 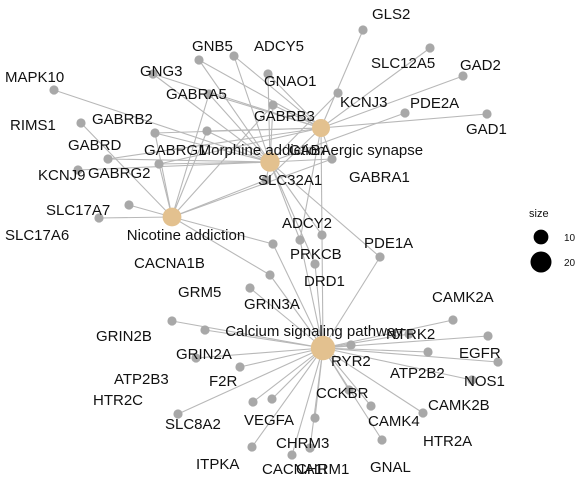 What do you see at coordinates (174, 166) in the screenshot?
I see `edge-kcnj9-morph` at bounding box center [174, 166].